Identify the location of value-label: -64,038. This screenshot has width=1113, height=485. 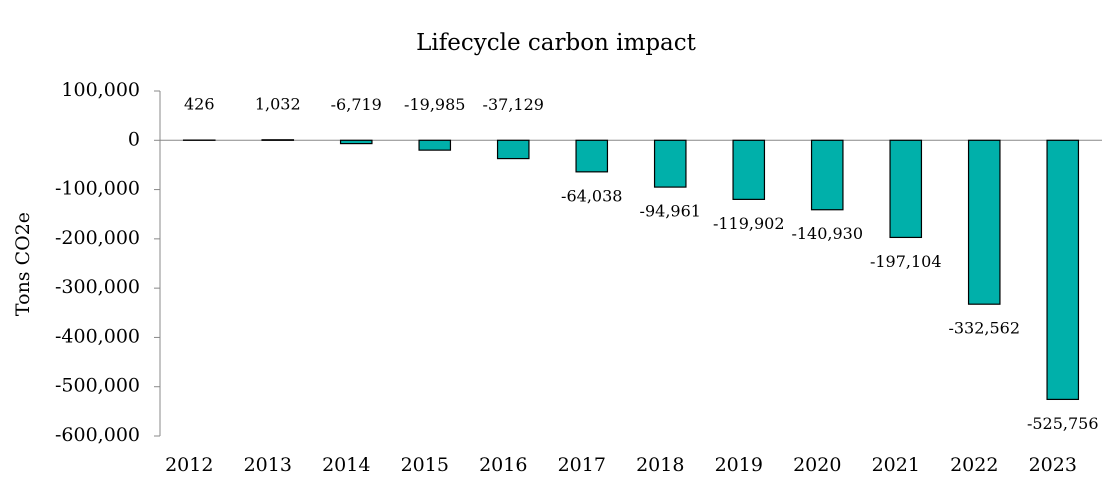
(591, 195).